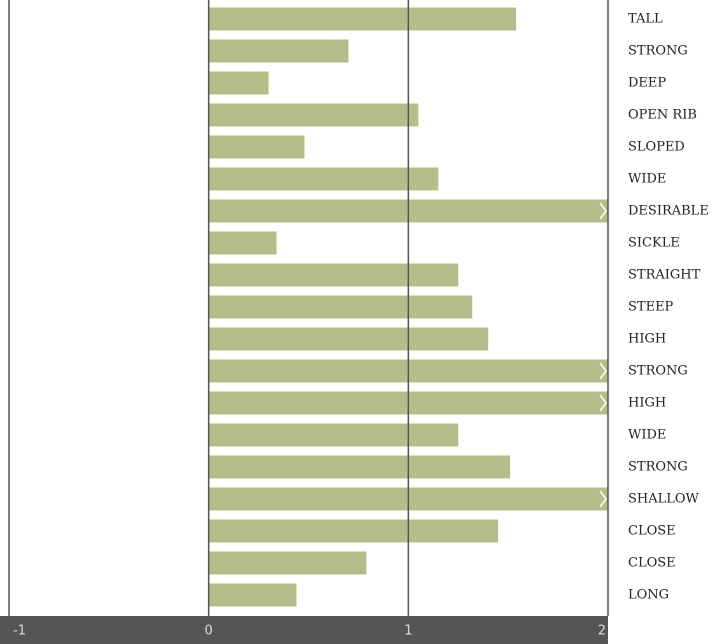 The image size is (721, 644). Describe the element at coordinates (19, 631) in the screenshot. I see `x-tick-label: -1` at that location.